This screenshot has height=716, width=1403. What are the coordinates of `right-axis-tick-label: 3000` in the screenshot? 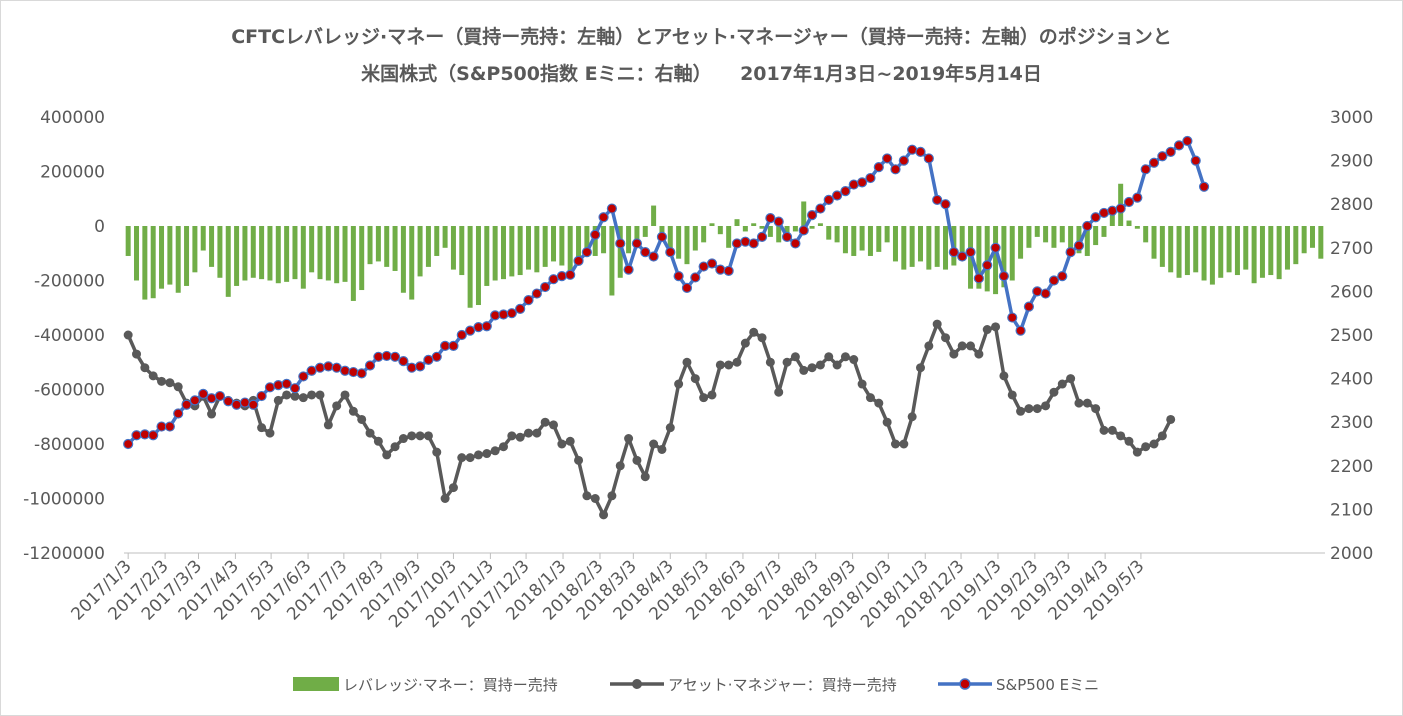 It's located at (1351, 118).